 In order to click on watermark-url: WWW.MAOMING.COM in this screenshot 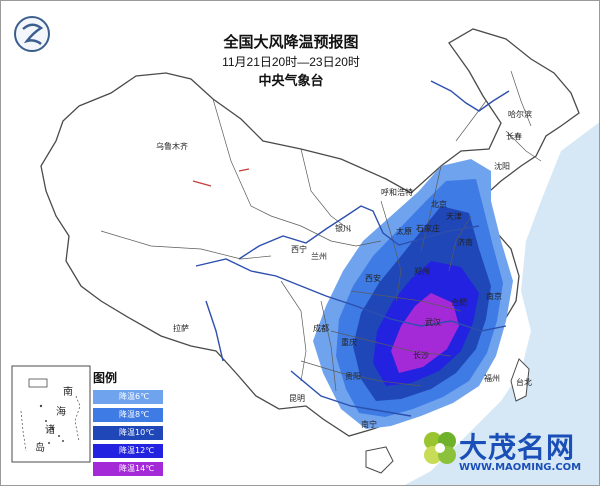, I will do `click(520, 467)`.